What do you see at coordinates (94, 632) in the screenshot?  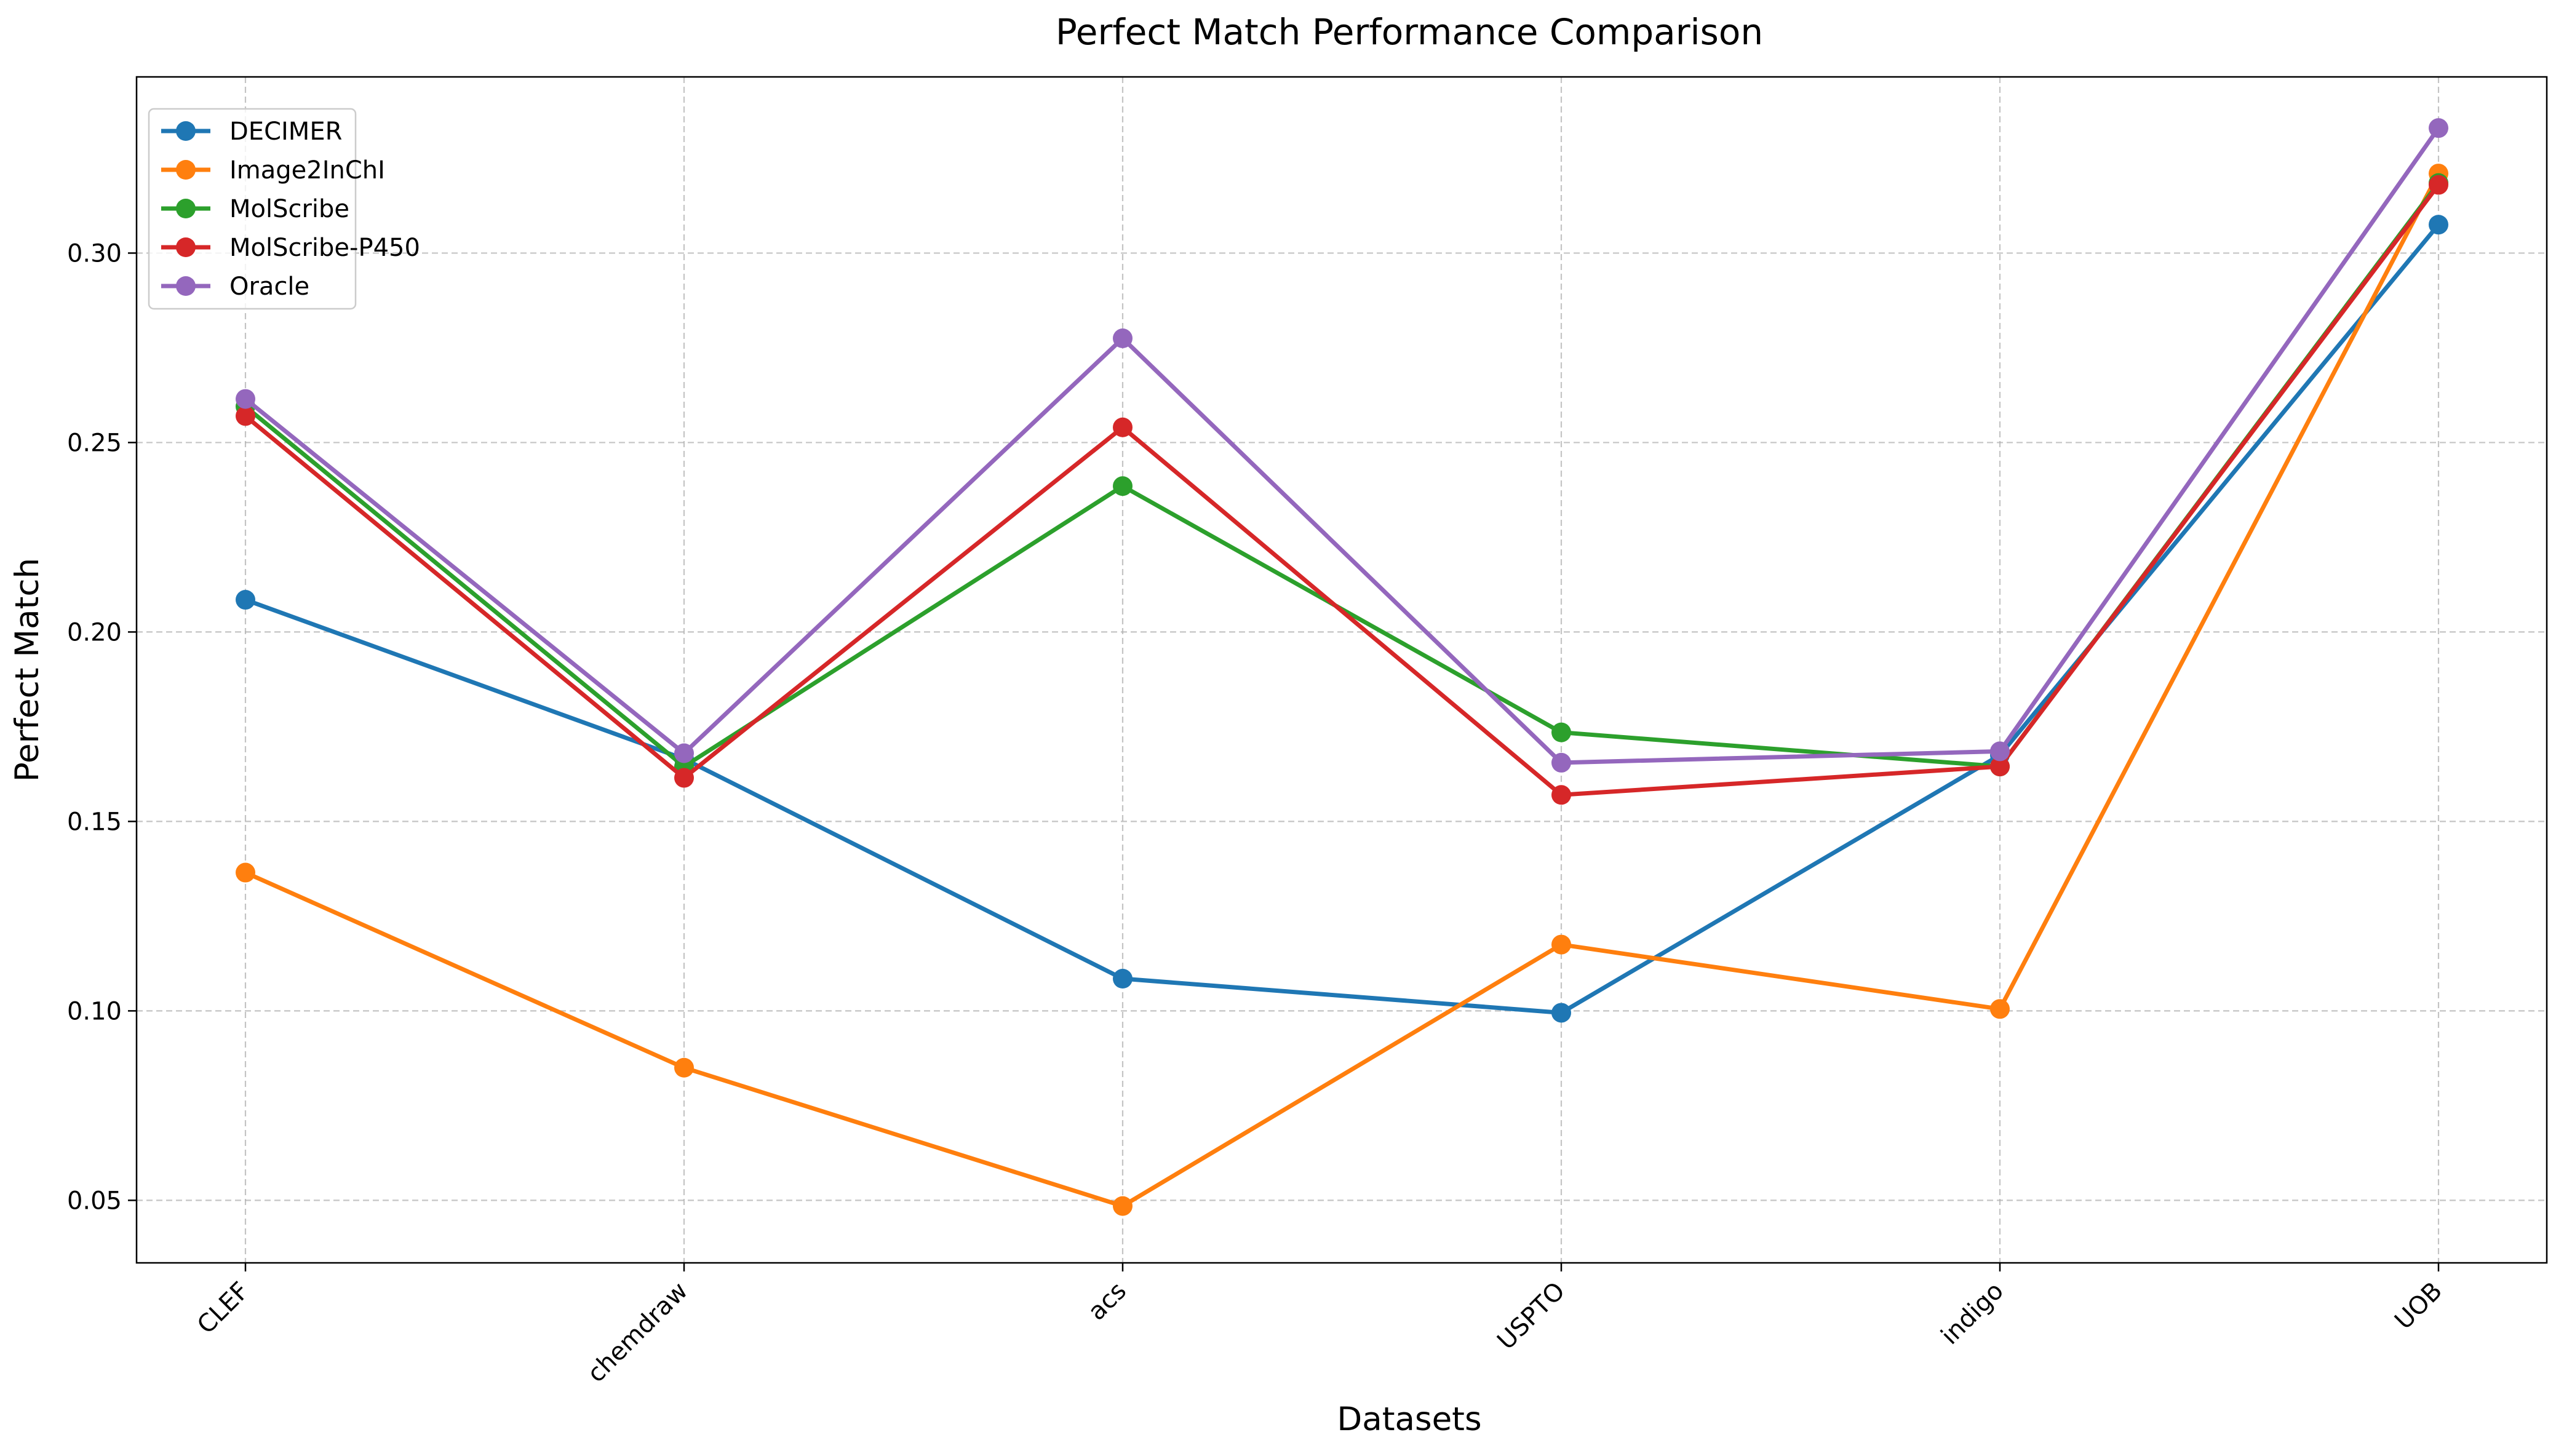 I see `y-tick-label: 0.20` at bounding box center [94, 632].